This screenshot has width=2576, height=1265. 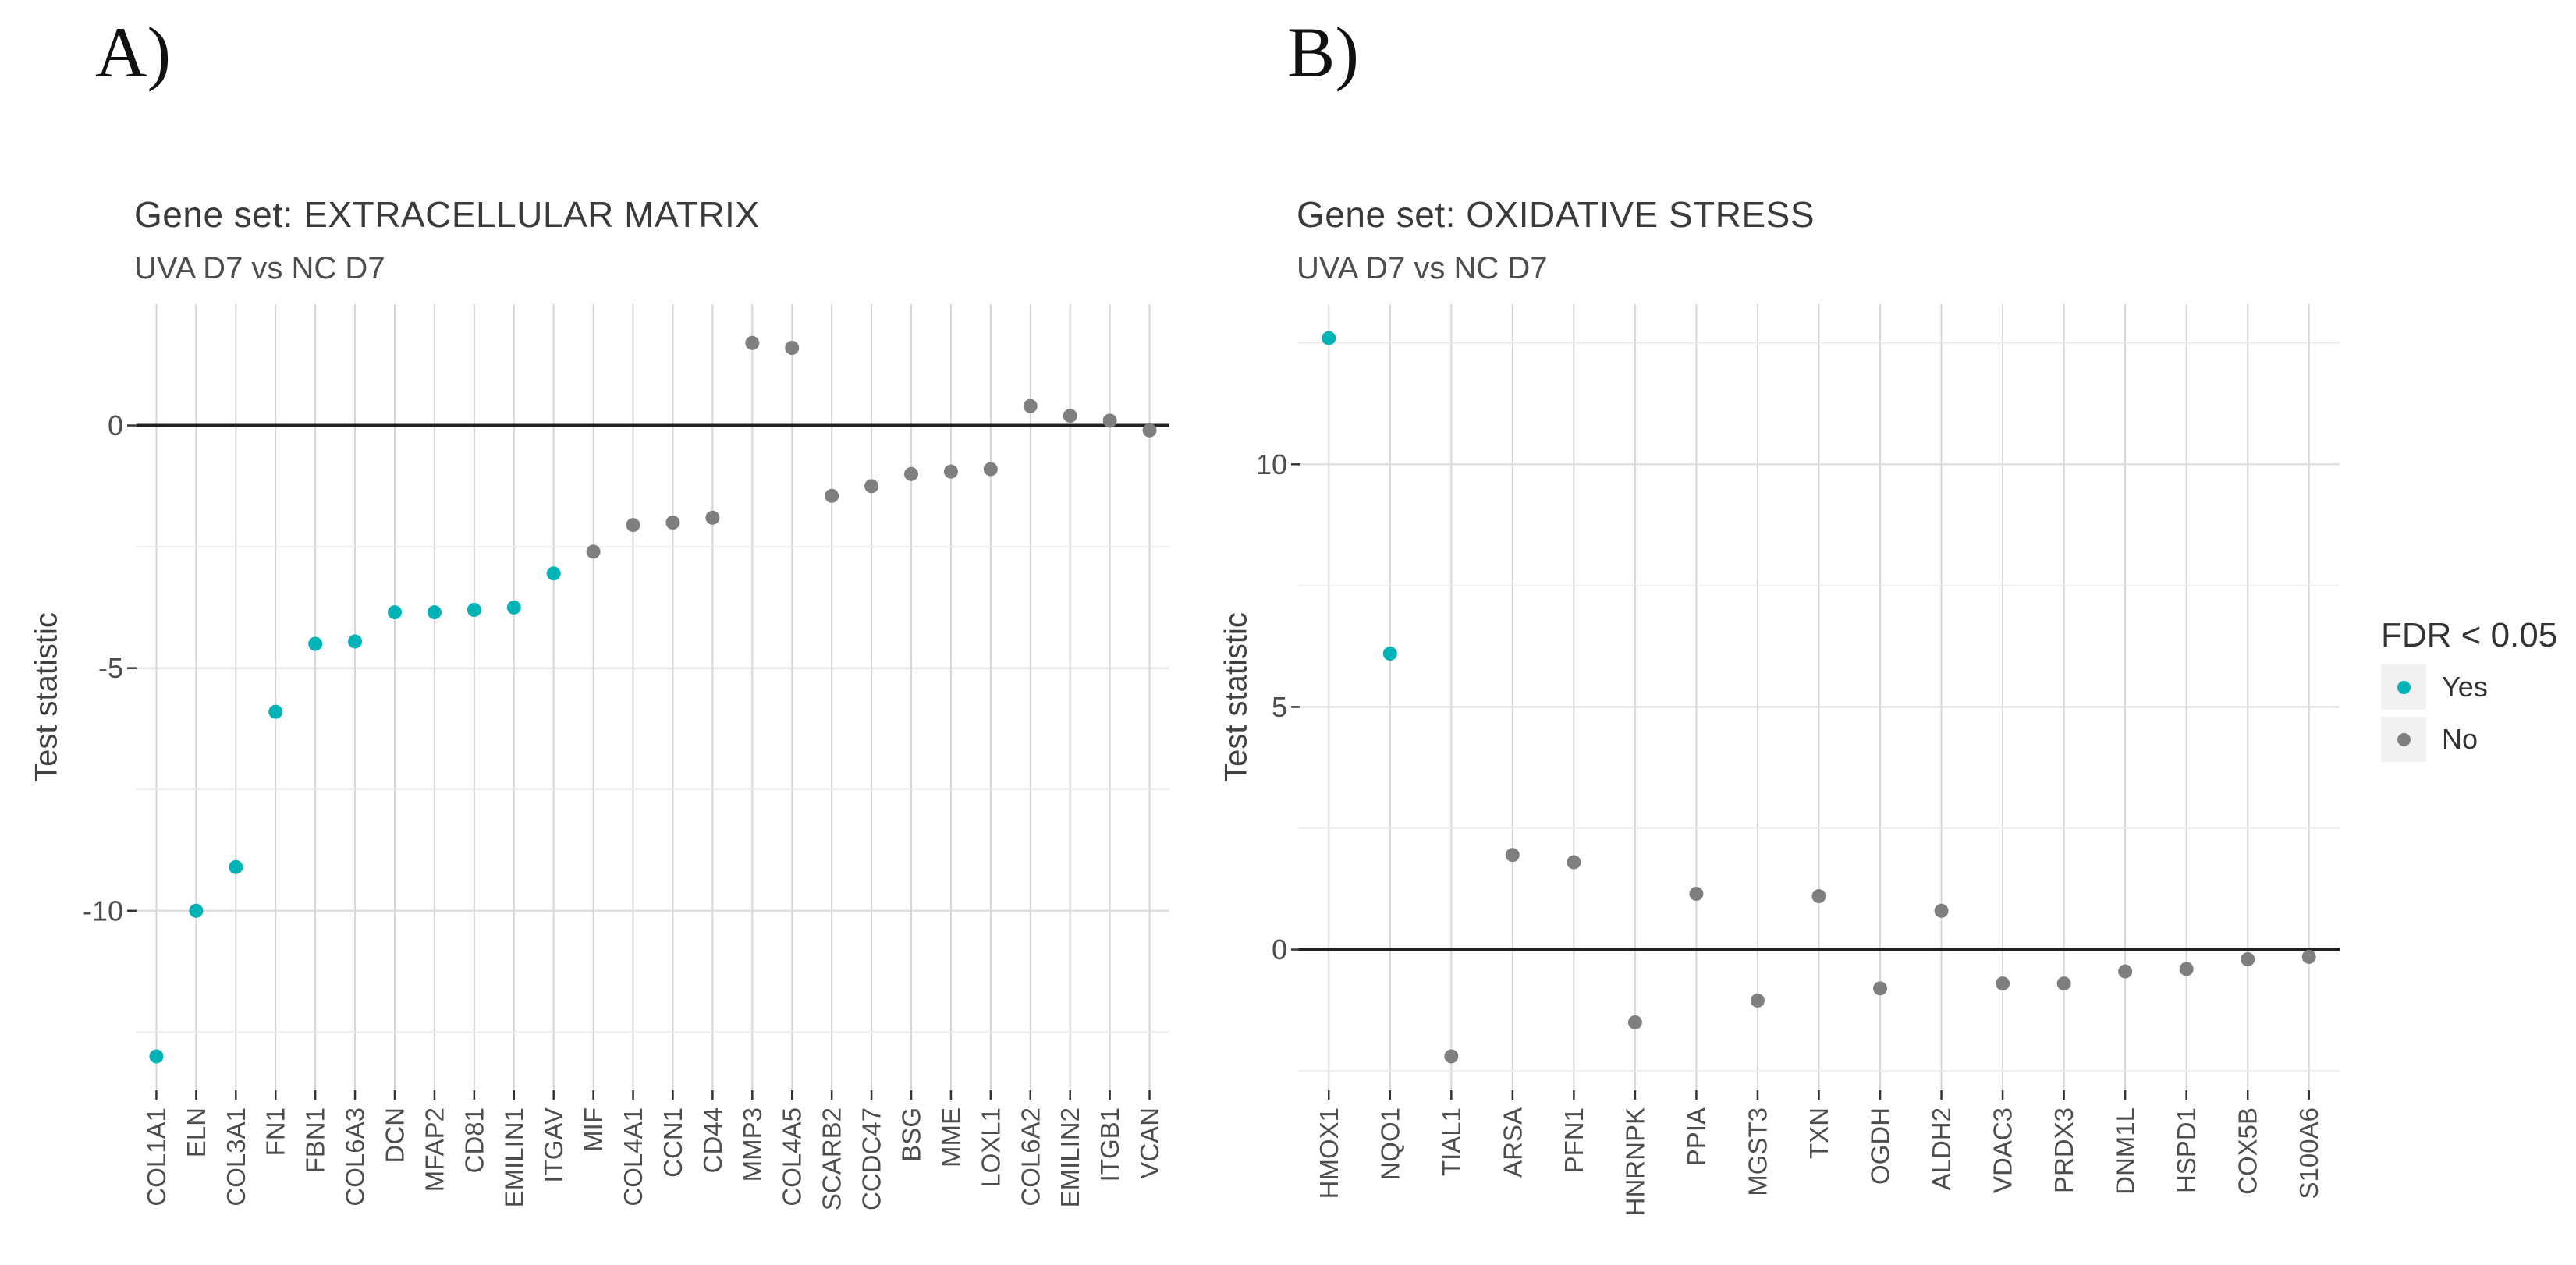 I want to click on gene-tick-label: FBN1, so click(x=315, y=1140).